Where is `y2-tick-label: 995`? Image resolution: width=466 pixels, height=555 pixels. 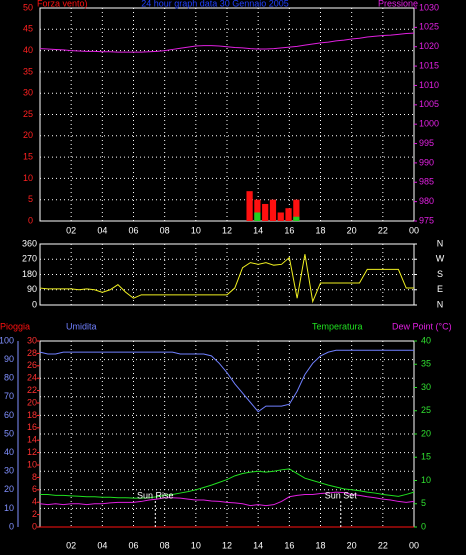 y2-tick-label: 995 is located at coordinates (426, 143).